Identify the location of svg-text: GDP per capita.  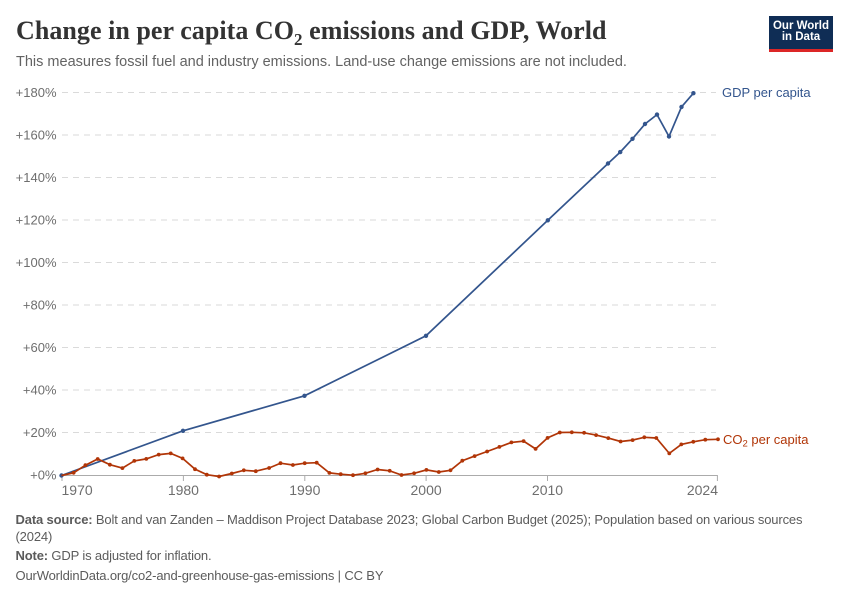
(766, 92).